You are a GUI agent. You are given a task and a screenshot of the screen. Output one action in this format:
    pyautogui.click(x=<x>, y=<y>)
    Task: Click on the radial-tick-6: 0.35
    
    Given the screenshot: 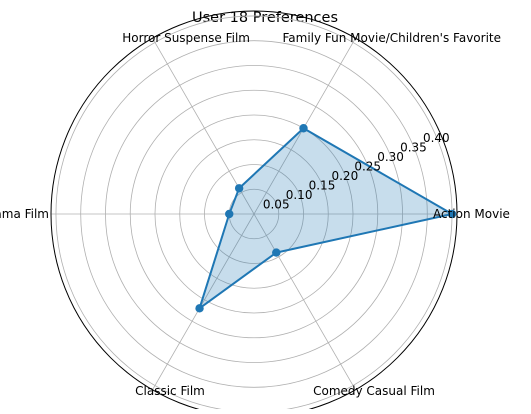 What is the action you would take?
    pyautogui.click(x=413, y=148)
    